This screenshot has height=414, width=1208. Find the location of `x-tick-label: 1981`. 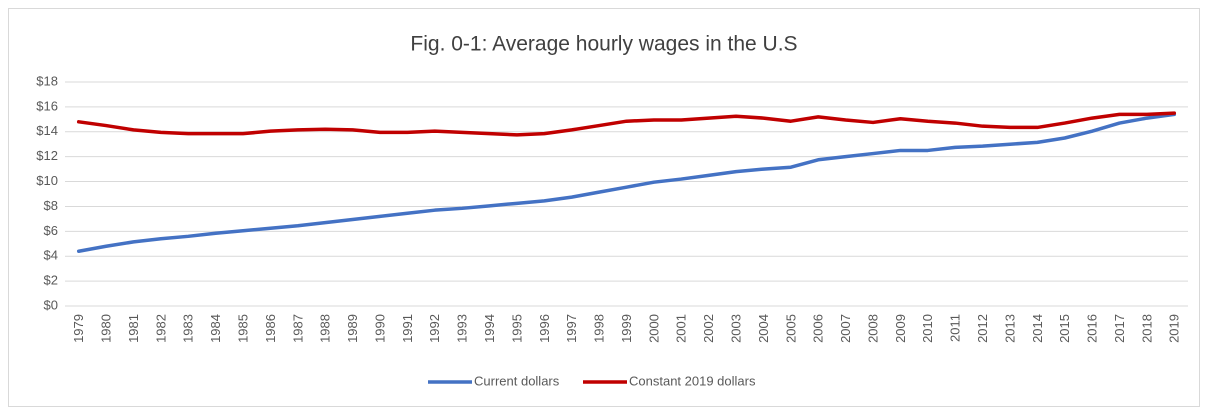

x-tick-label: 1981 is located at coordinates (133, 328).